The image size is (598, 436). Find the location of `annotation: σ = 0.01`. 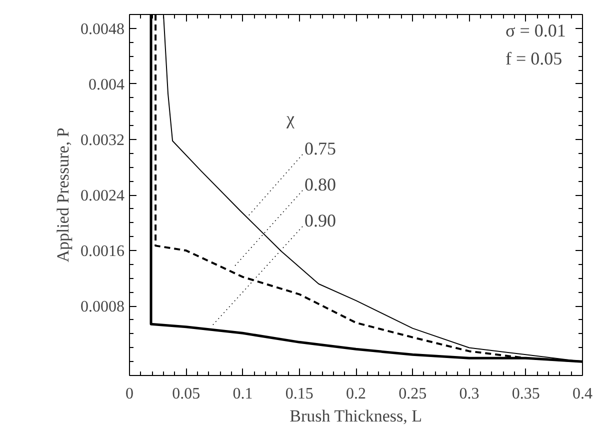

annotation: σ = 0.01 is located at coordinates (536, 30).